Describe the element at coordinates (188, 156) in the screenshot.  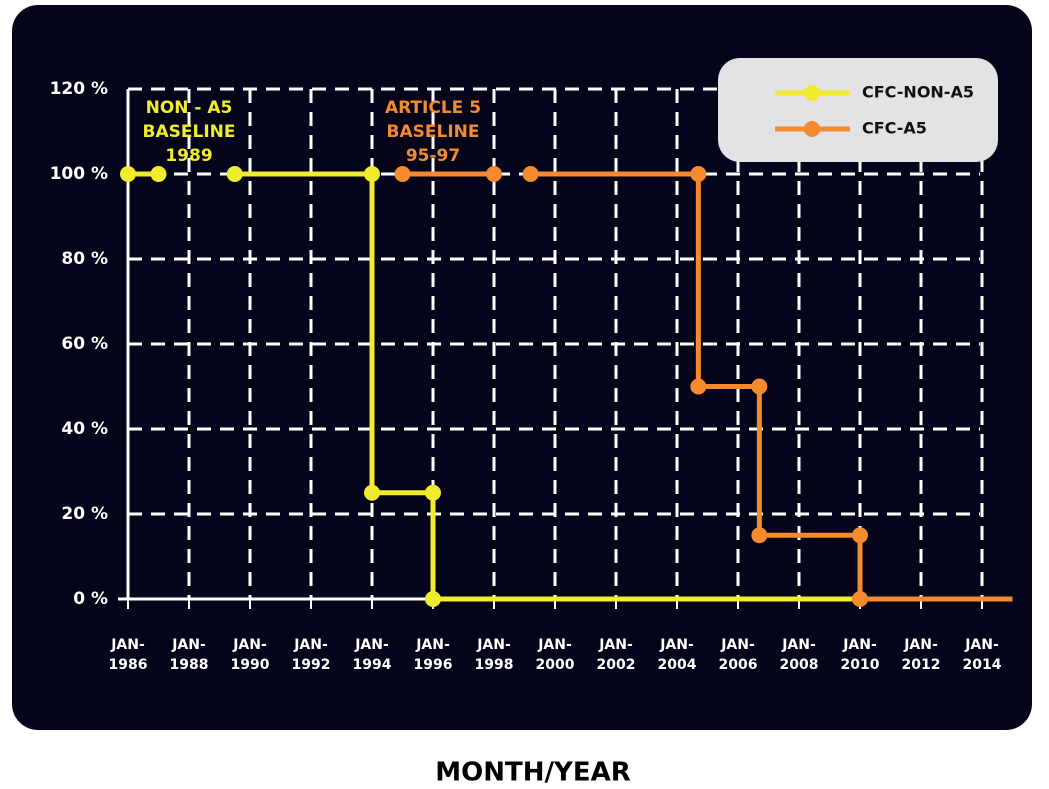
I see `annotation: 1989` at that location.